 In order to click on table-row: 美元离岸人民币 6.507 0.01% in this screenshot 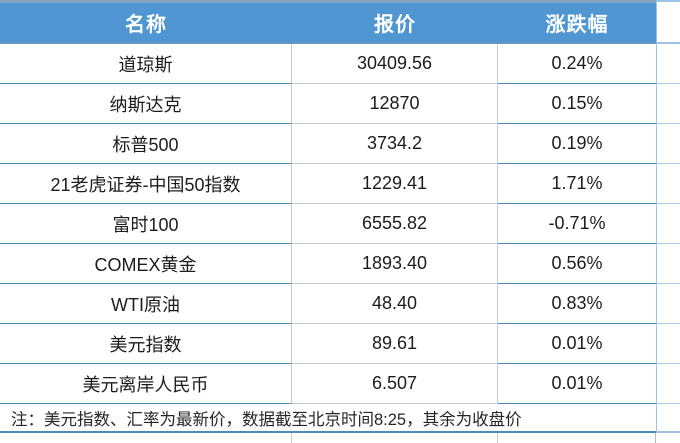, I will do `click(340, 384)`.